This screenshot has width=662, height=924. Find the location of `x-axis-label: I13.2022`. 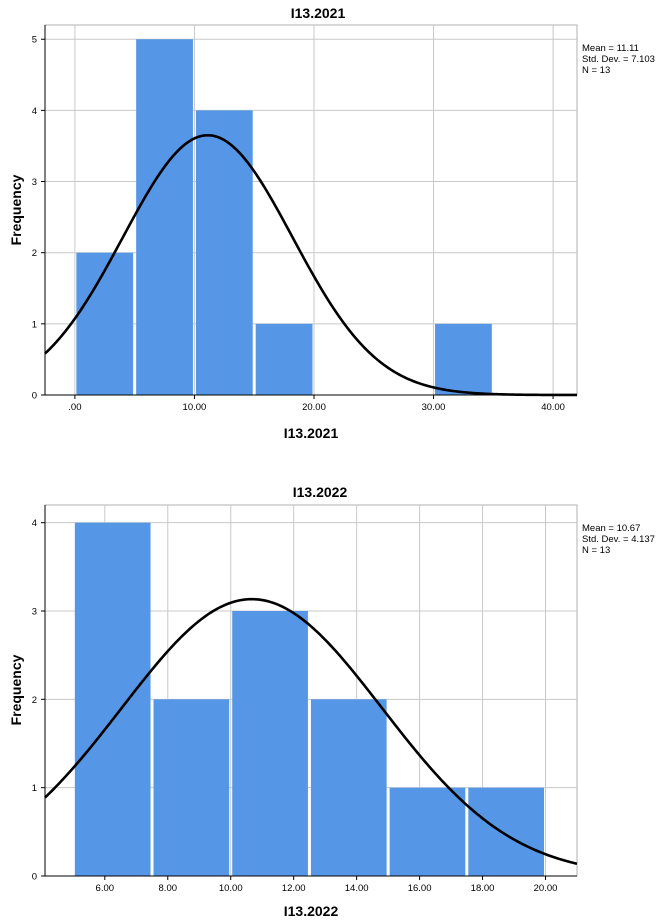

x-axis-label: I13.2022 is located at coordinates (311, 911).